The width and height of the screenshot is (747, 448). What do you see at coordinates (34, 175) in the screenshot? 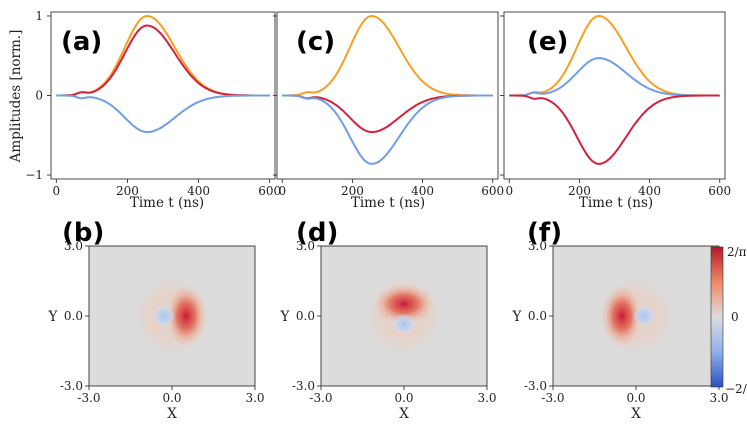
I see `y-tick-label: −1` at bounding box center [34, 175].